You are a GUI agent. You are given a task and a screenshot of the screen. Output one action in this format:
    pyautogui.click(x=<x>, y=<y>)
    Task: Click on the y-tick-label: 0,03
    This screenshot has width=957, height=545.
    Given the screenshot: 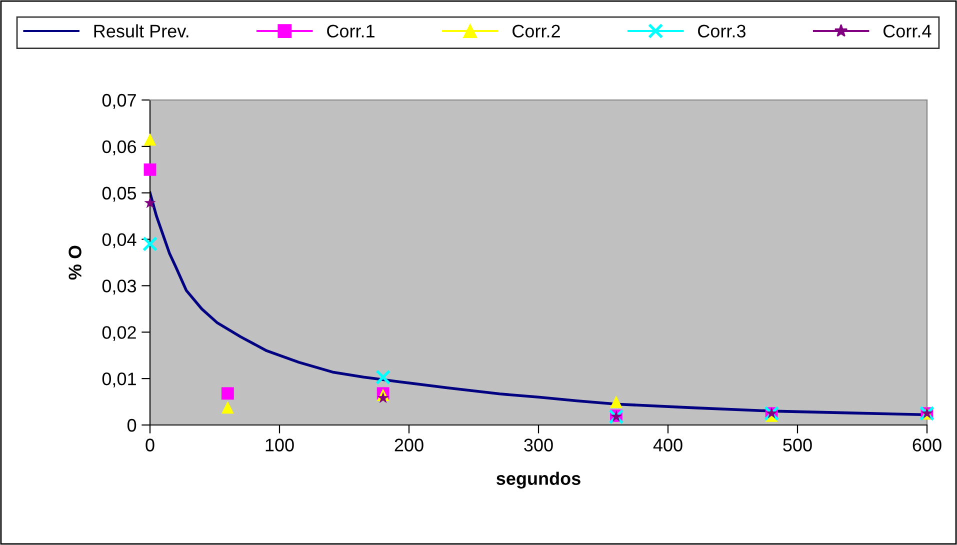 What is the action you would take?
    pyautogui.click(x=119, y=287)
    